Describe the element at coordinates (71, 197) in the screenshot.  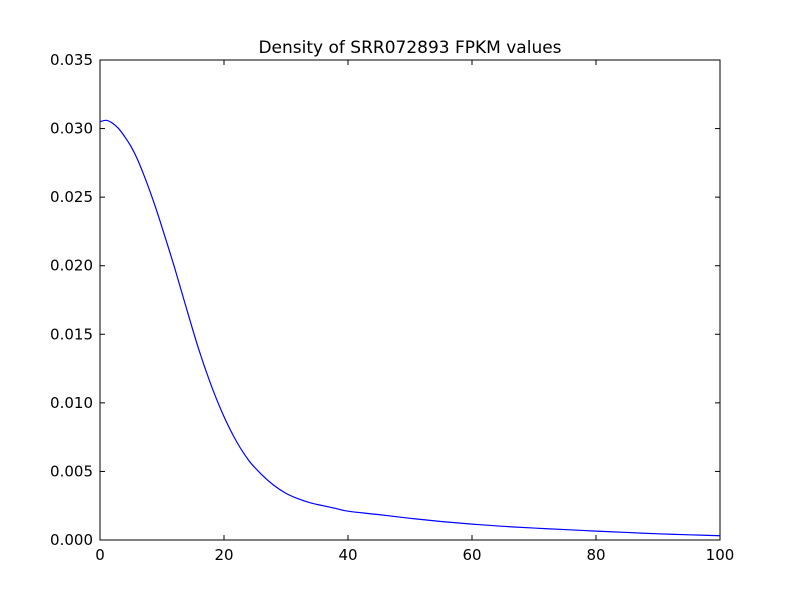
I see `y-tick-label: 0.025` at that location.